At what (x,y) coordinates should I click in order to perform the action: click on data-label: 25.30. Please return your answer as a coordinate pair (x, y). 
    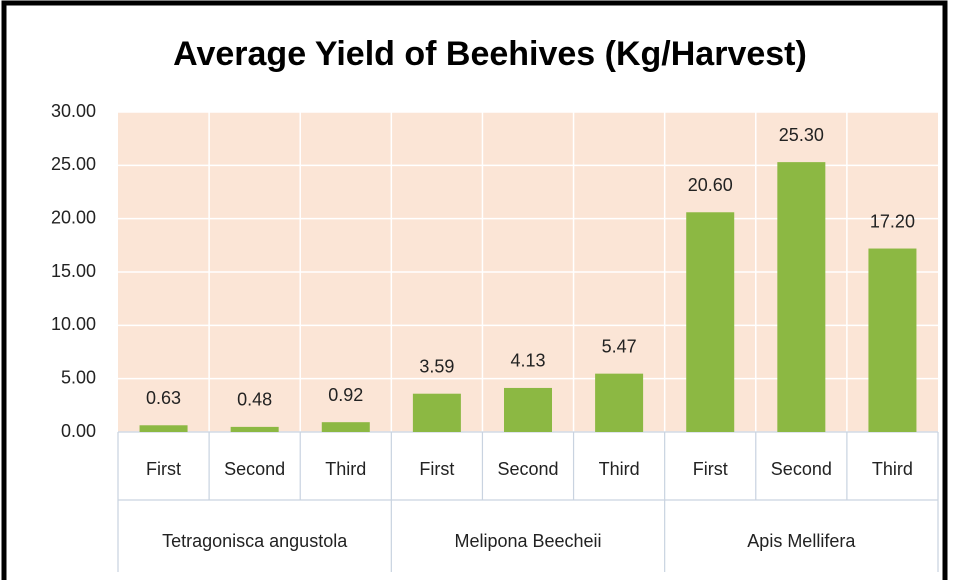
    Looking at the image, I should click on (801, 135).